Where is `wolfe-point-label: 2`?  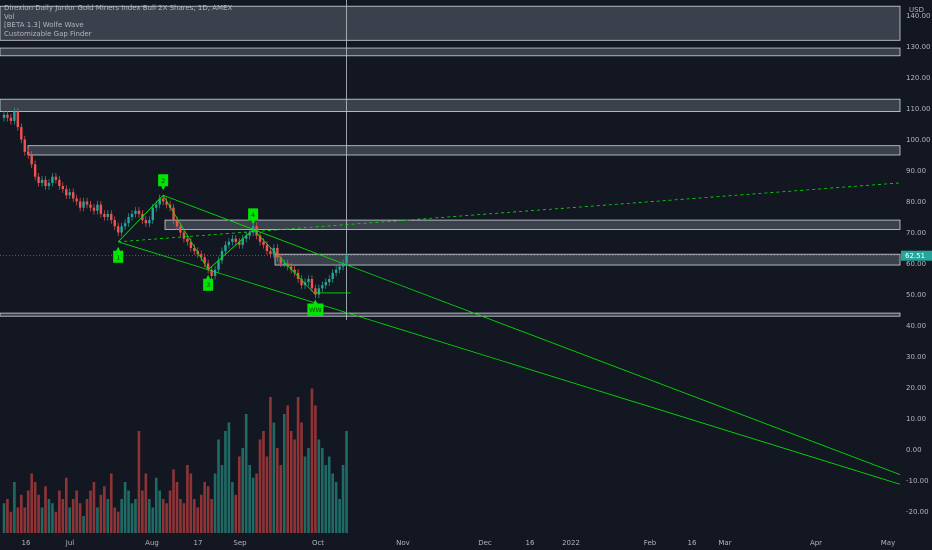
wolfe-point-label: 2 is located at coordinates (163, 181).